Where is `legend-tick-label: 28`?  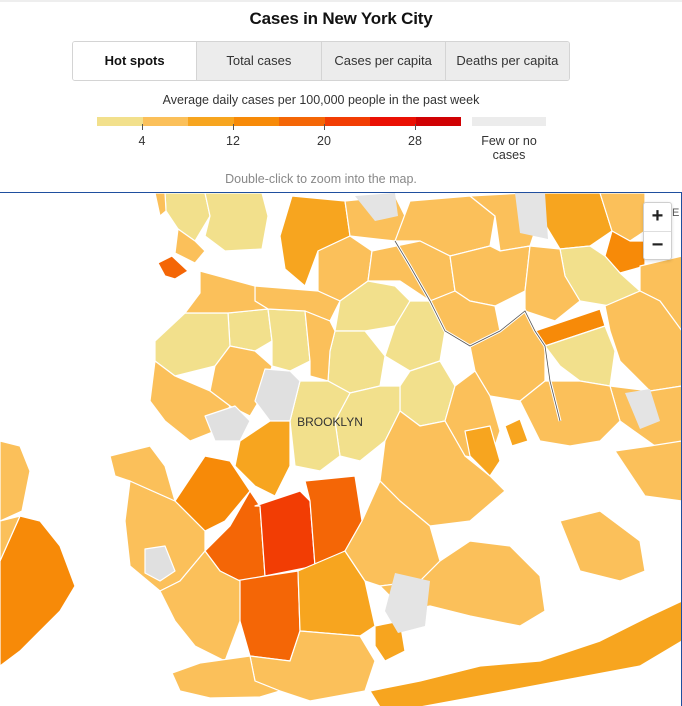 legend-tick-label: 28 is located at coordinates (415, 141).